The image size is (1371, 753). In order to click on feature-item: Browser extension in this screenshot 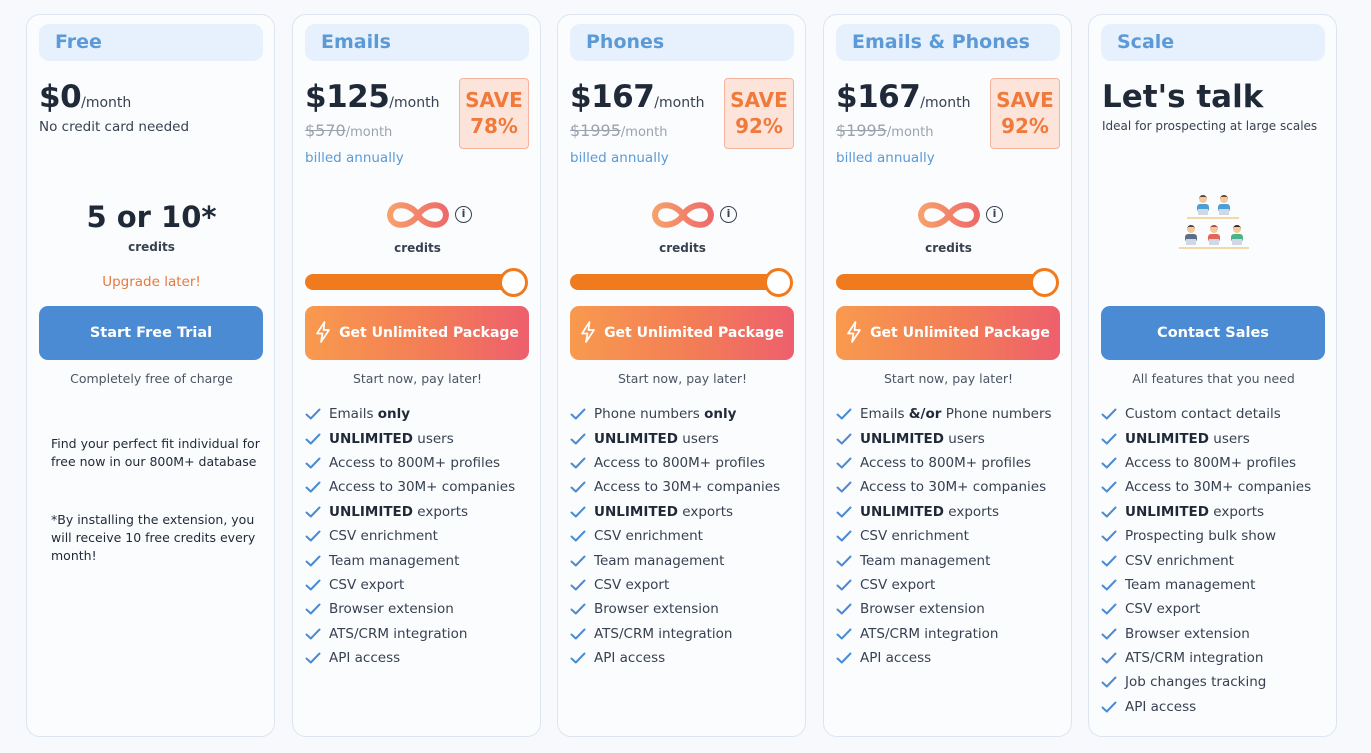, I will do `click(1206, 634)`.